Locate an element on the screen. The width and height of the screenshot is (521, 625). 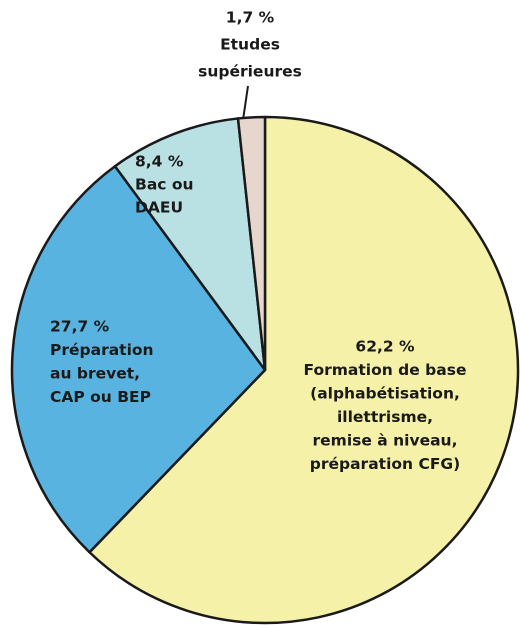
category-label: (alphabétisation, is located at coordinates (385, 394).